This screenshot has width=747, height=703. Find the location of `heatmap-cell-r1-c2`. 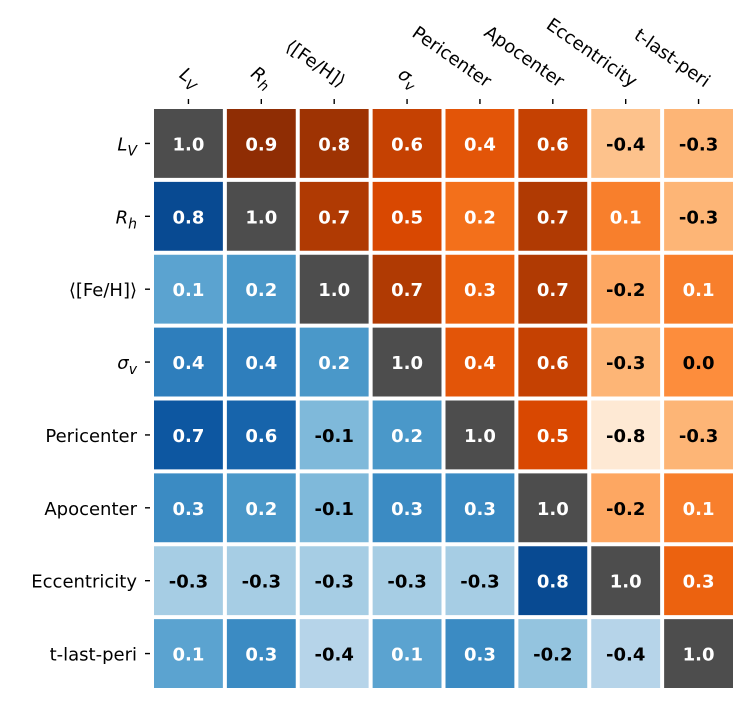

heatmap-cell-r1-c2 is located at coordinates (334, 216).